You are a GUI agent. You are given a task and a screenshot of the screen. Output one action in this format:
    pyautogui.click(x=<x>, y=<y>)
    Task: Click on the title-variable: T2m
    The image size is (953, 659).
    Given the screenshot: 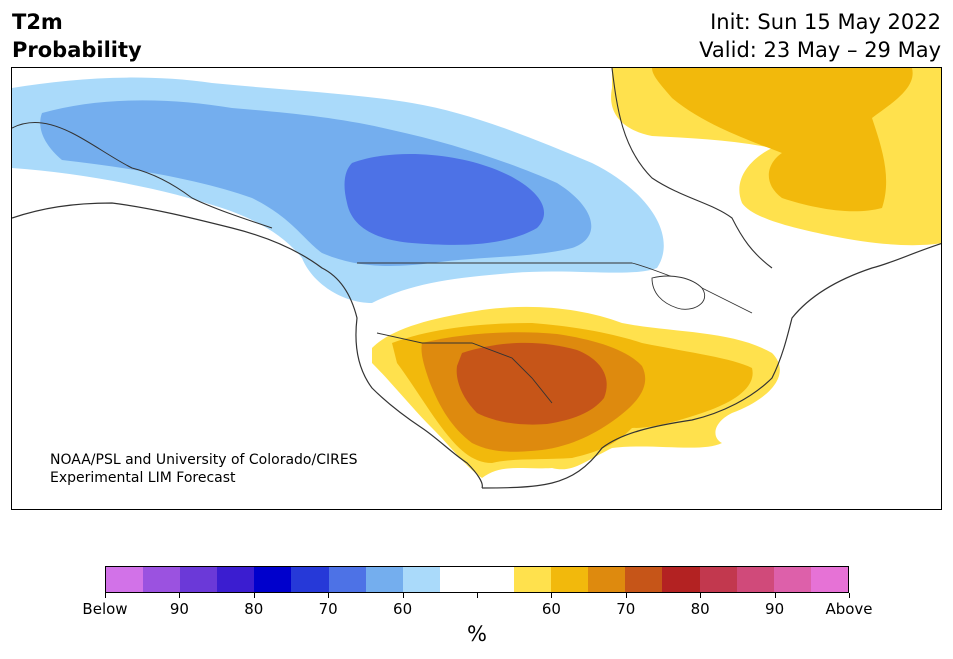 What is the action you would take?
    pyautogui.click(x=37, y=22)
    